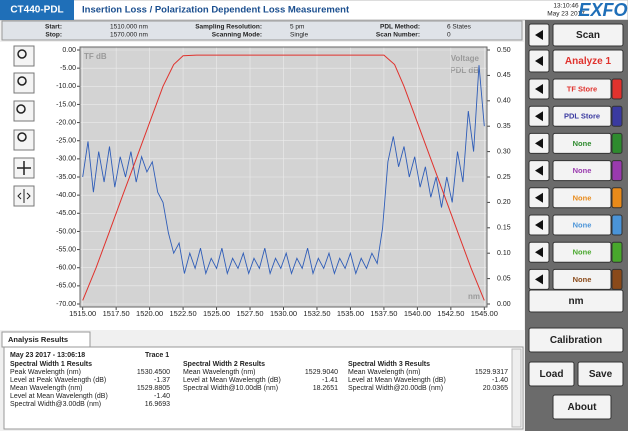  Describe the element at coordinates (24, 126) in the screenshot. I see `tools` at that location.